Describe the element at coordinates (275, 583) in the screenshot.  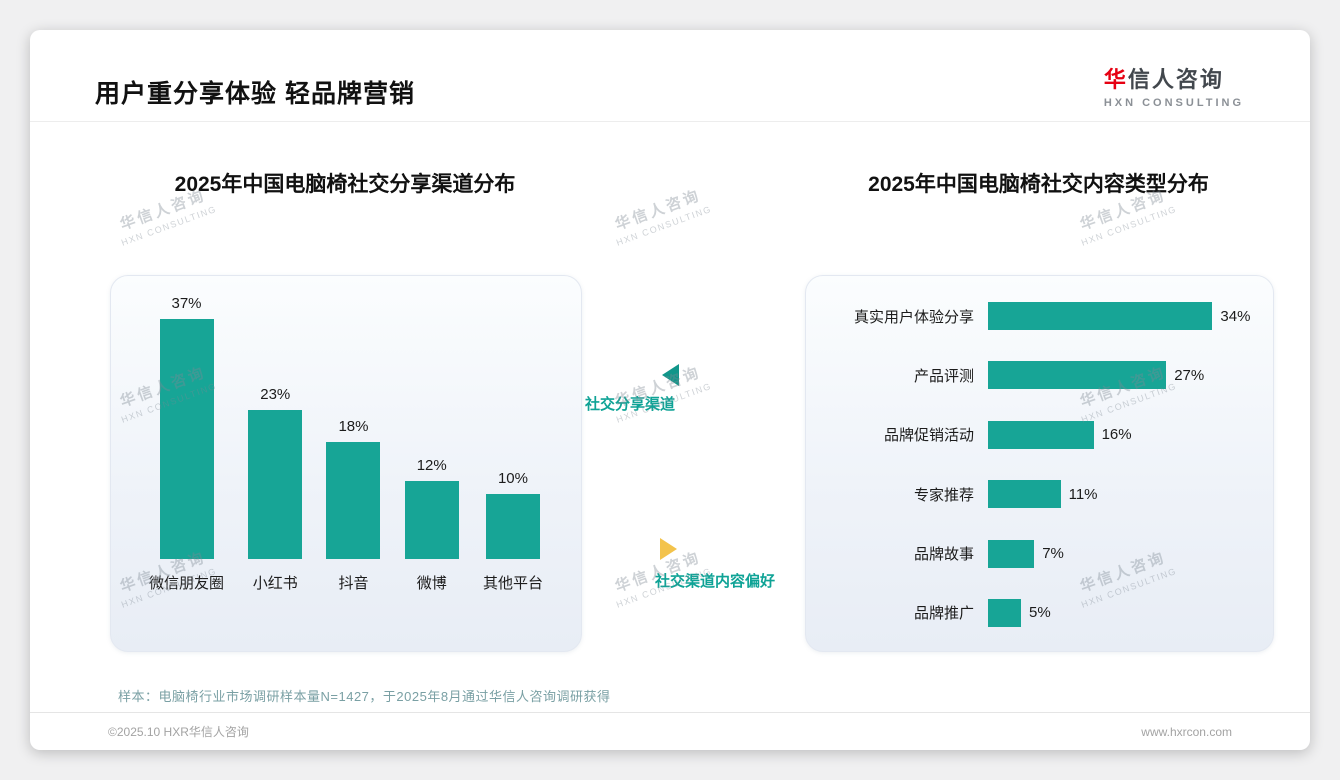
I see `bar-category-label: 小红书` at that location.